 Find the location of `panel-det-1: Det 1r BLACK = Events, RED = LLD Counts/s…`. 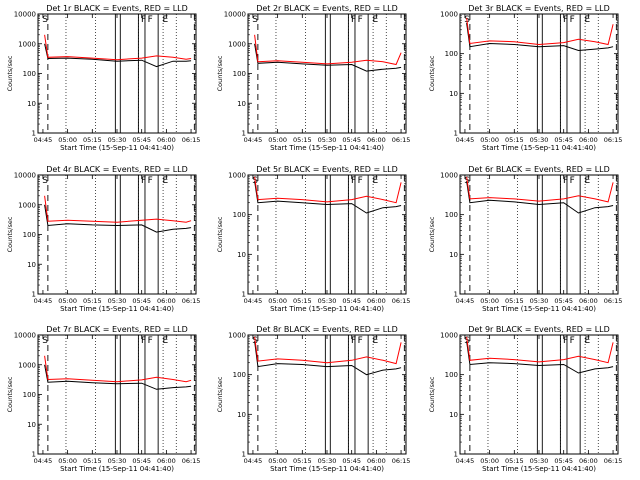

panel-det-1: Det 1r BLACK = Events, RED = LLD Counts/s… is located at coordinates (103, 78).